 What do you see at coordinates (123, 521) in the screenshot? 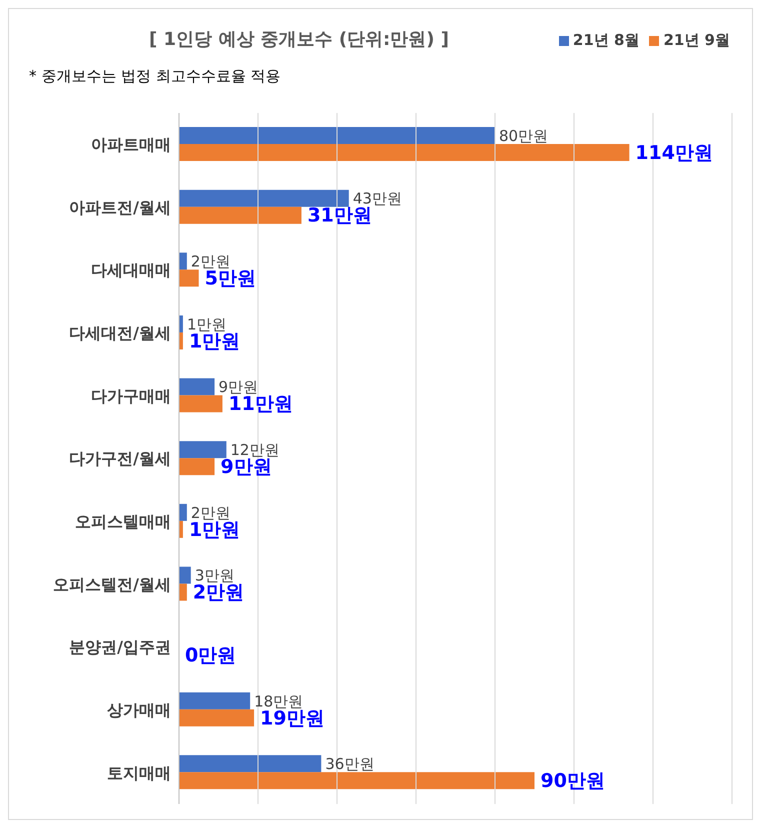
I see `y-tick-label: 오피스텔매매` at bounding box center [123, 521].